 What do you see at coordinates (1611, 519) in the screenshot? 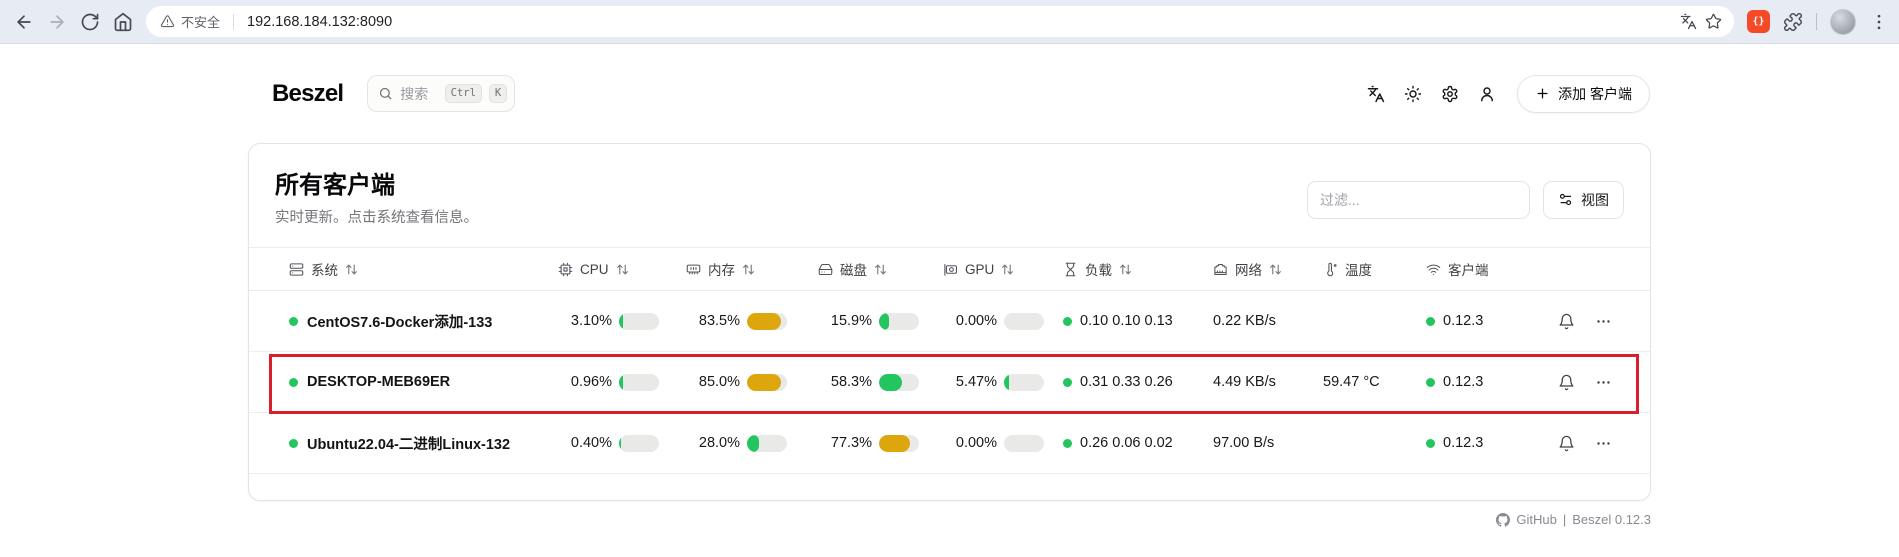
I see `footer-version: Beszel 0.12.3` at bounding box center [1611, 519].